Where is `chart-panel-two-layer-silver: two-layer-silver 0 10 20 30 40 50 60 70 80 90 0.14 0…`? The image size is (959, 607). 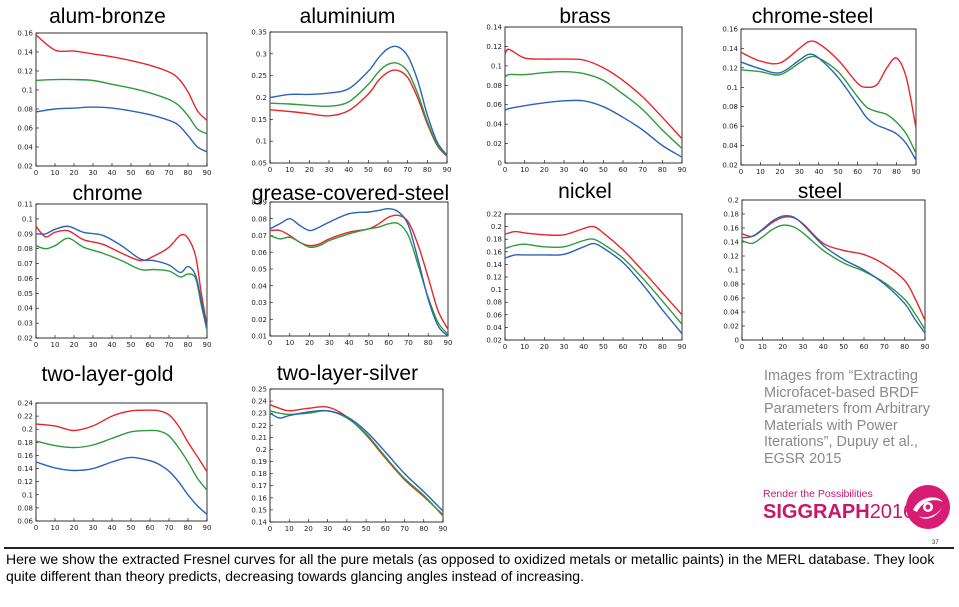 chart-panel-two-layer-silver: two-layer-silver 0 10 20 30 40 50 60 70 80 90 0.14 0… is located at coordinates (347, 448).